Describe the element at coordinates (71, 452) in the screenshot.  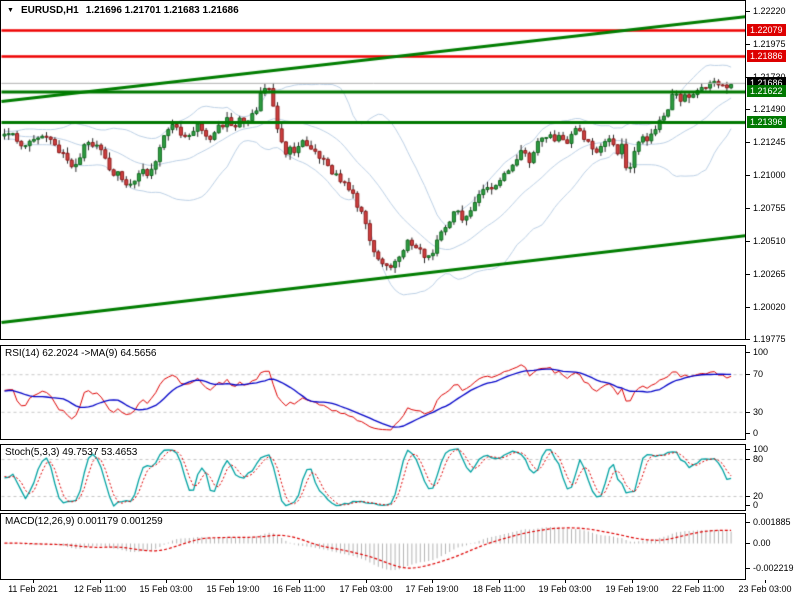
I see `stochastic-label: Stoch(5,3,3) 49.7537 53.4653` at that location.